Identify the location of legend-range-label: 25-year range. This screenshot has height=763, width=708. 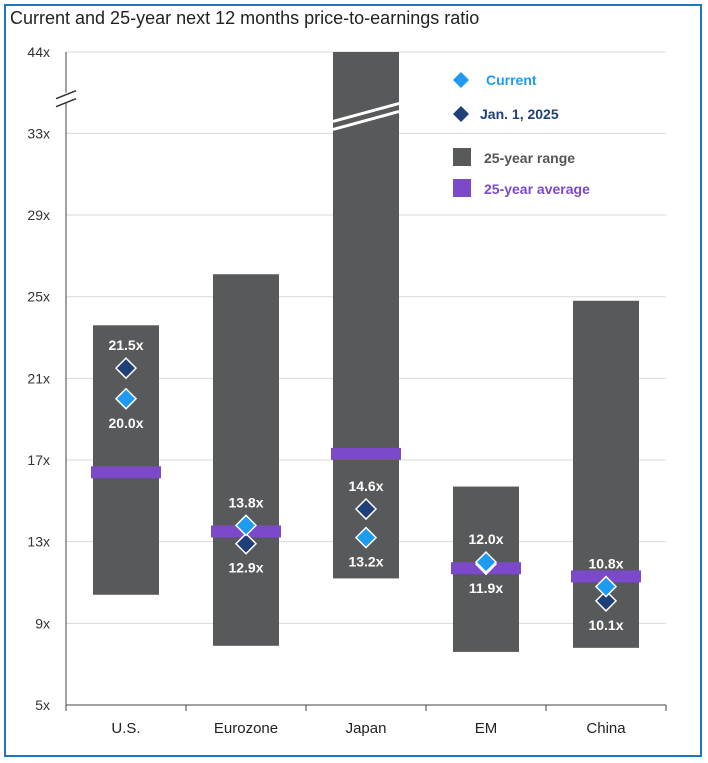
(529, 158).